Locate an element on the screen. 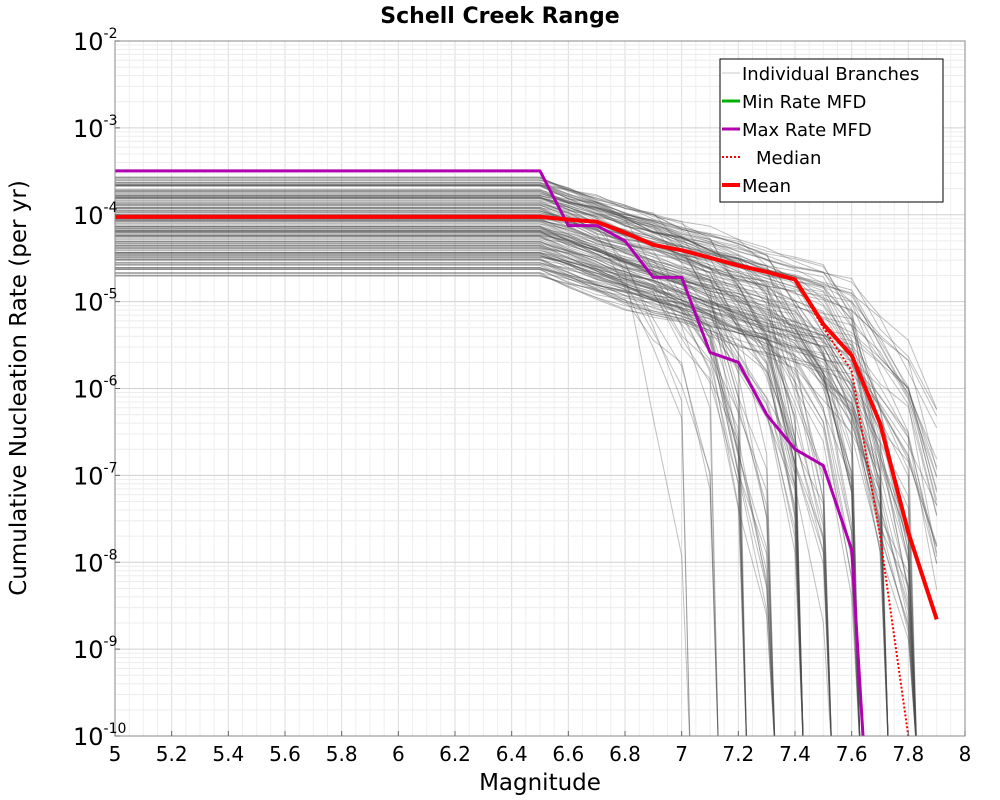 This screenshot has width=1000, height=800. y-tick-label: 10⁻² is located at coordinates (95, 41).